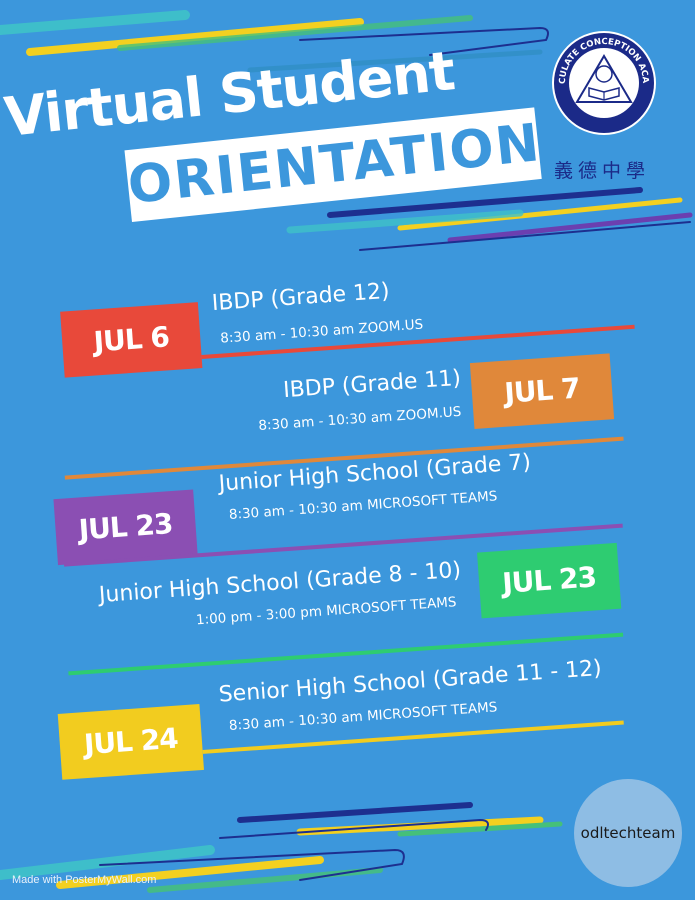 The width and height of the screenshot is (695, 900). What do you see at coordinates (542, 391) in the screenshot?
I see `date-badge: JUL 7` at bounding box center [542, 391].